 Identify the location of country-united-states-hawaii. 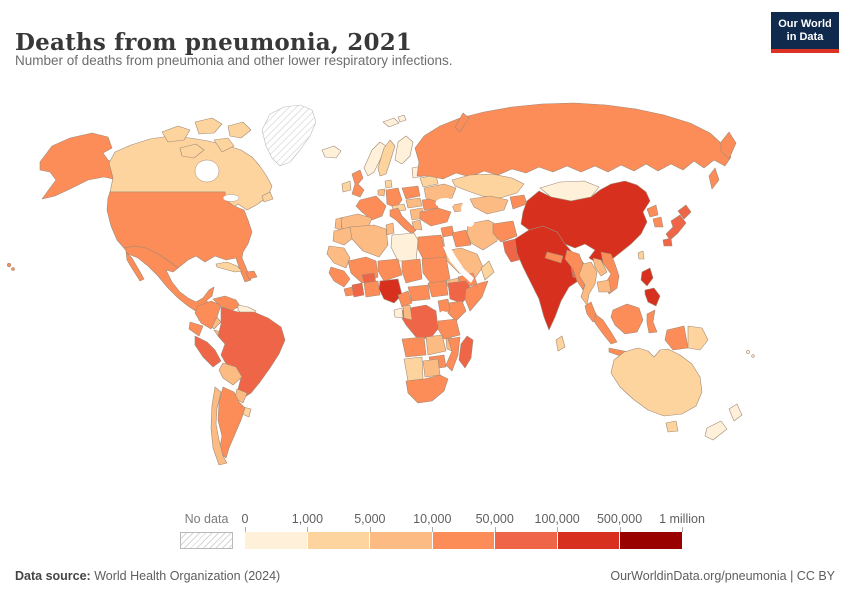
(9, 265).